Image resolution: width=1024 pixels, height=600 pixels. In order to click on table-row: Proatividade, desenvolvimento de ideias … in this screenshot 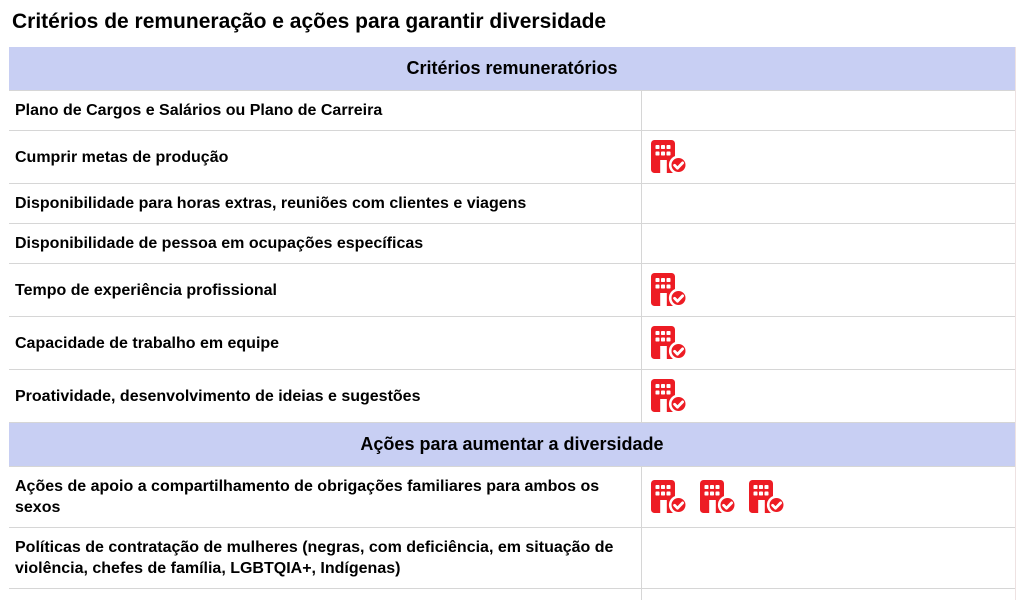, I will do `click(512, 396)`.